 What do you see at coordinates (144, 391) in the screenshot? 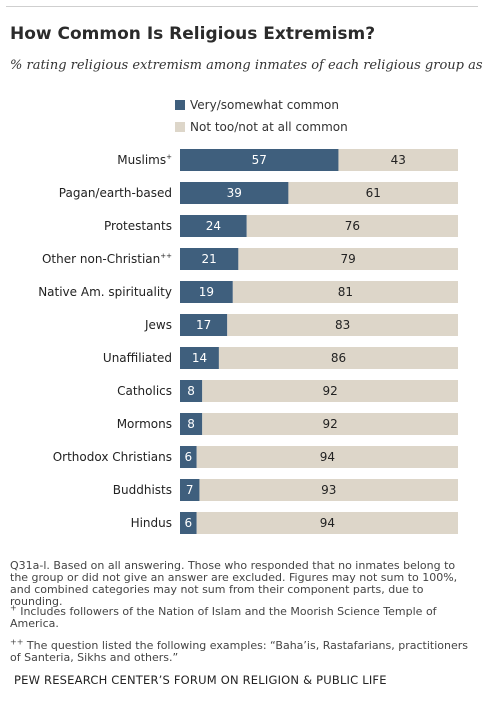
I see `category-label: Catholics` at bounding box center [144, 391].